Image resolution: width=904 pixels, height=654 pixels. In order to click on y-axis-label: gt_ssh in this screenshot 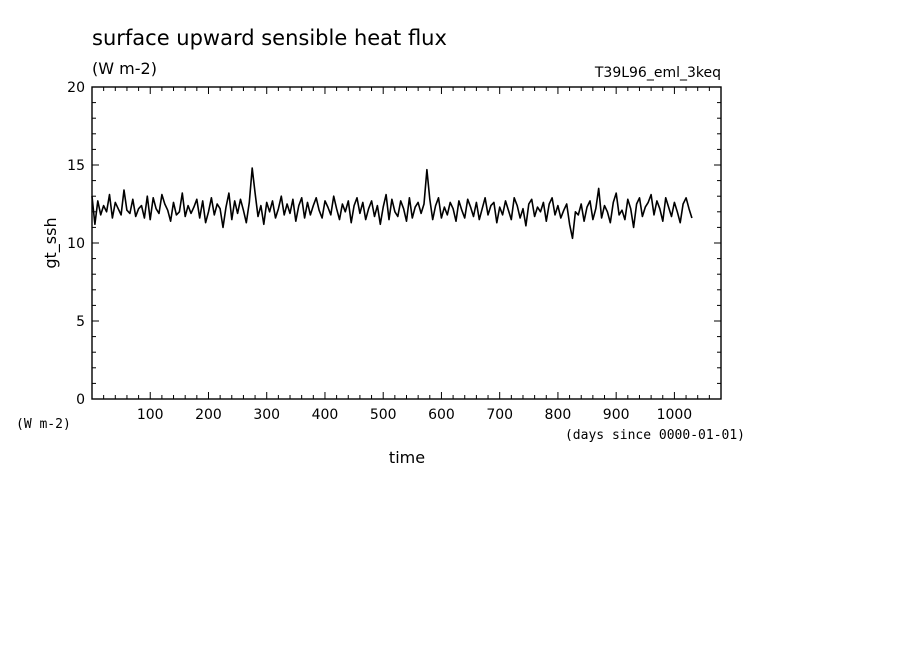, I will do `click(51, 242)`.